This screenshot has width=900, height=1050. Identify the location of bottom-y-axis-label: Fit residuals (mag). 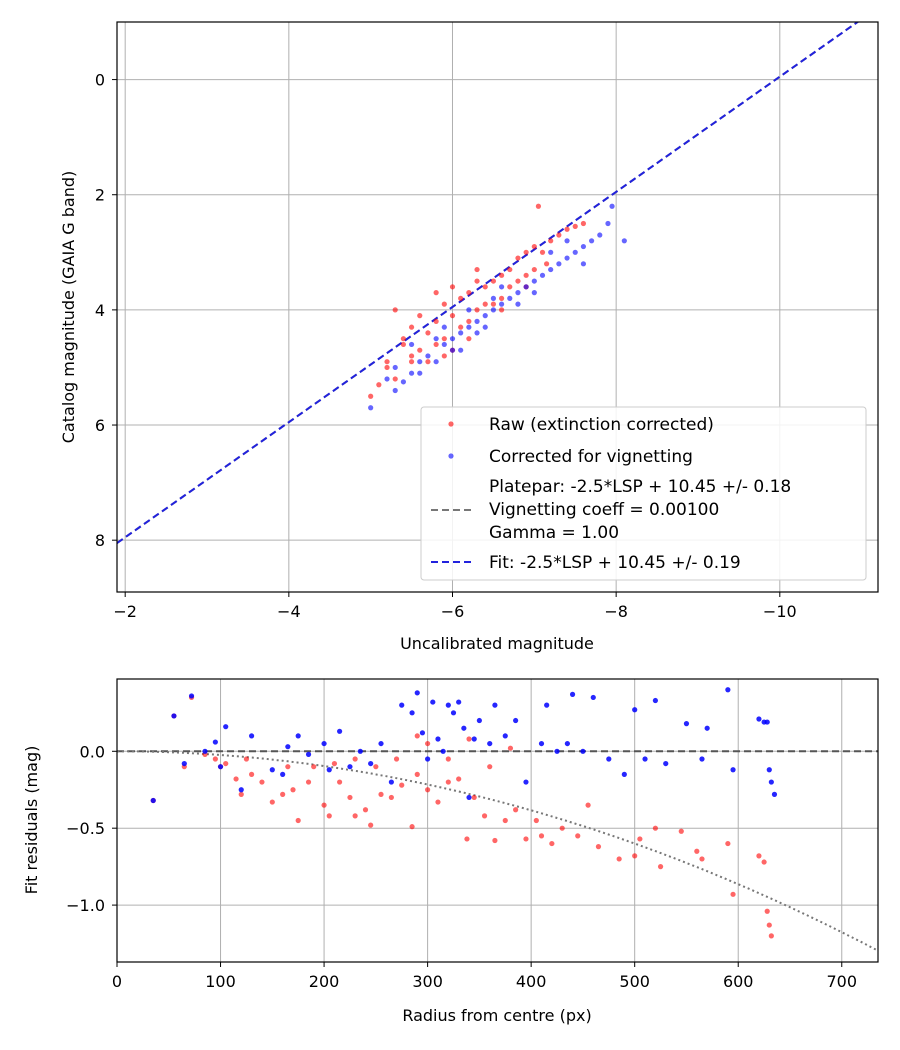
(31, 820).